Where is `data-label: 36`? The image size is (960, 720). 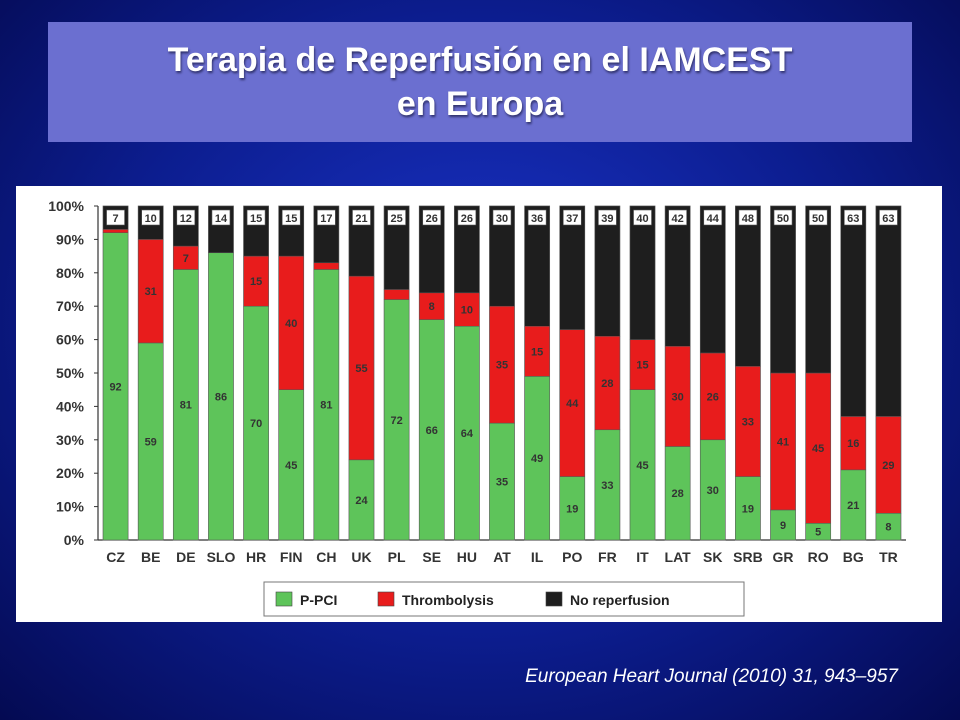
data-label: 36 is located at coordinates (537, 219).